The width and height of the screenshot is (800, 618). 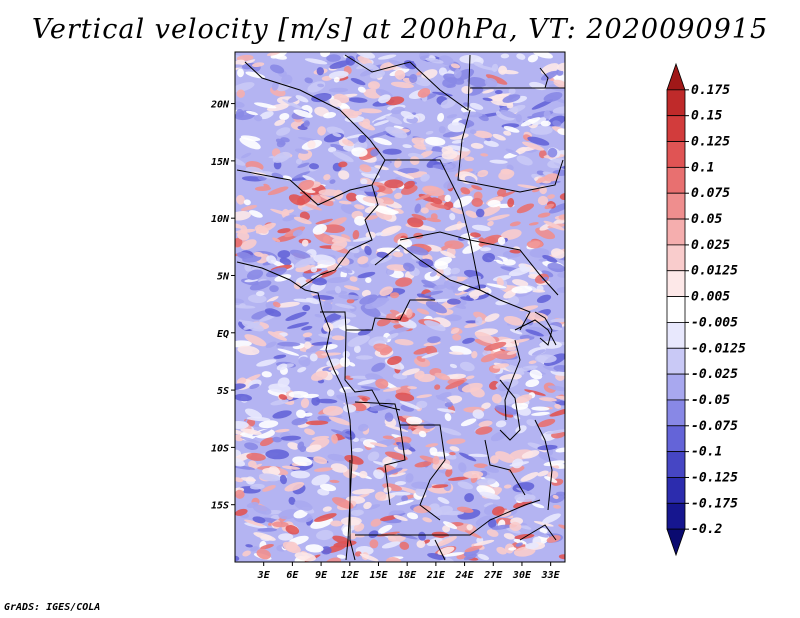 What do you see at coordinates (676, 206) in the screenshot?
I see `colorbar-swatch` at bounding box center [676, 206].